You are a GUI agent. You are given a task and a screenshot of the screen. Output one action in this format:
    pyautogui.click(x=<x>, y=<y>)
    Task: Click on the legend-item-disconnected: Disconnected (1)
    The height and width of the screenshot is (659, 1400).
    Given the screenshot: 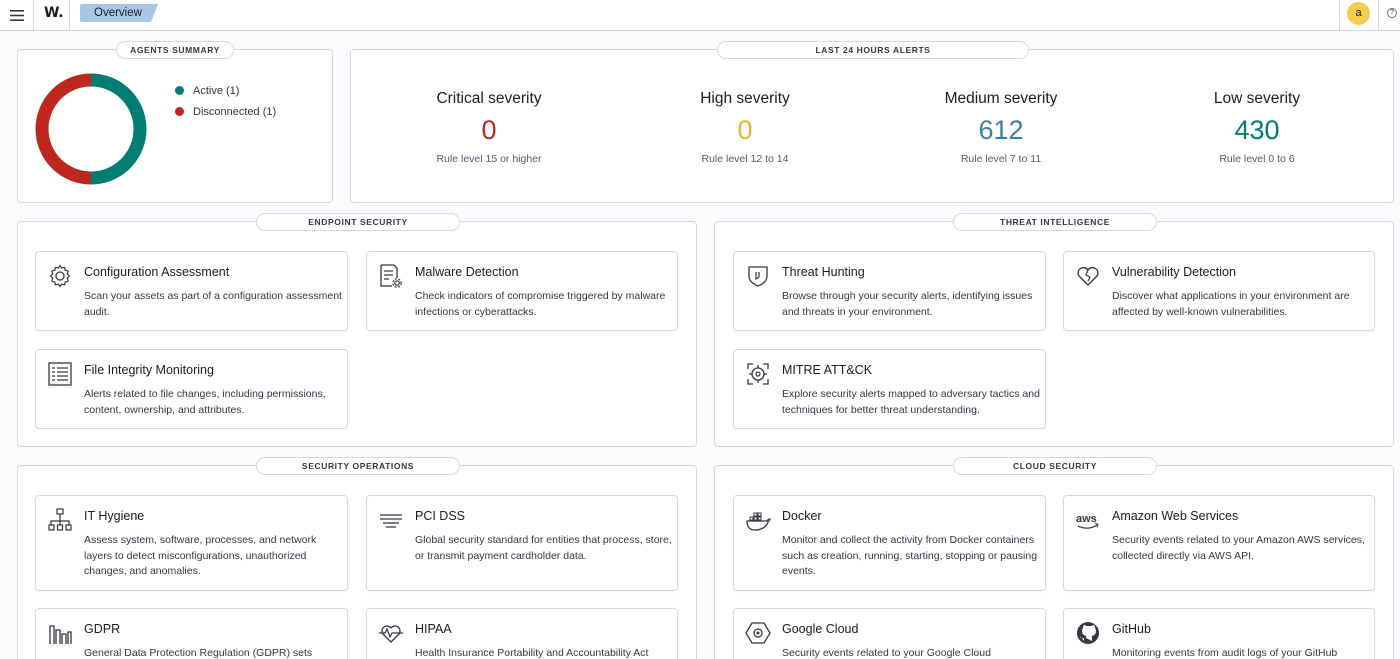 What is the action you would take?
    pyautogui.click(x=225, y=111)
    